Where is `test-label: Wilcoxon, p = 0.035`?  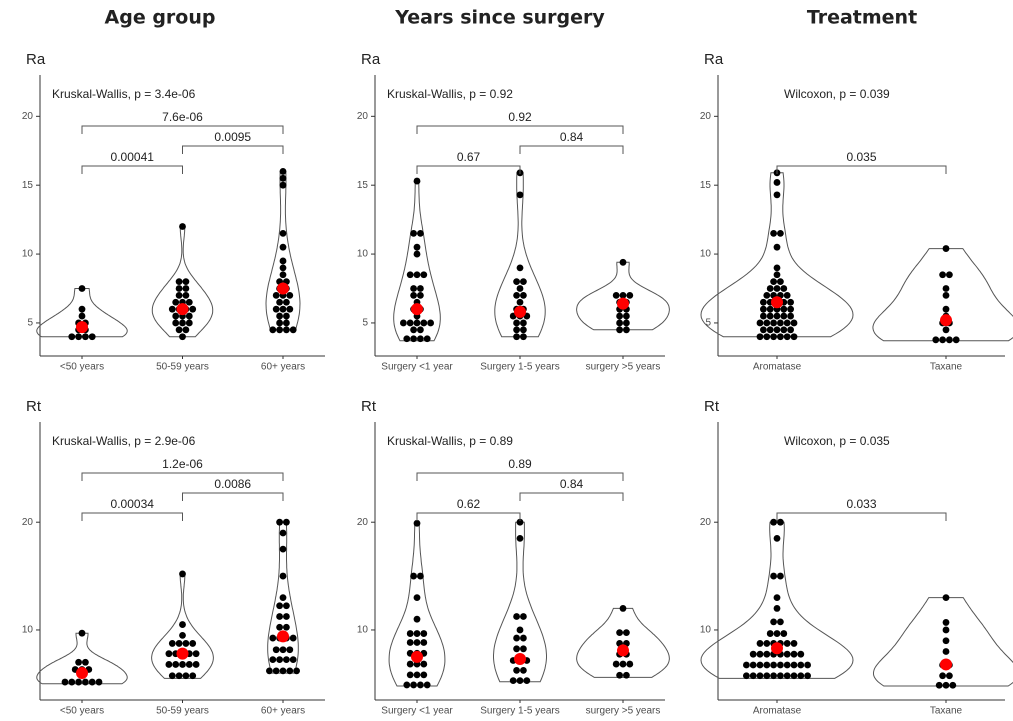 test-label: Wilcoxon, p = 0.035 is located at coordinates (837, 441).